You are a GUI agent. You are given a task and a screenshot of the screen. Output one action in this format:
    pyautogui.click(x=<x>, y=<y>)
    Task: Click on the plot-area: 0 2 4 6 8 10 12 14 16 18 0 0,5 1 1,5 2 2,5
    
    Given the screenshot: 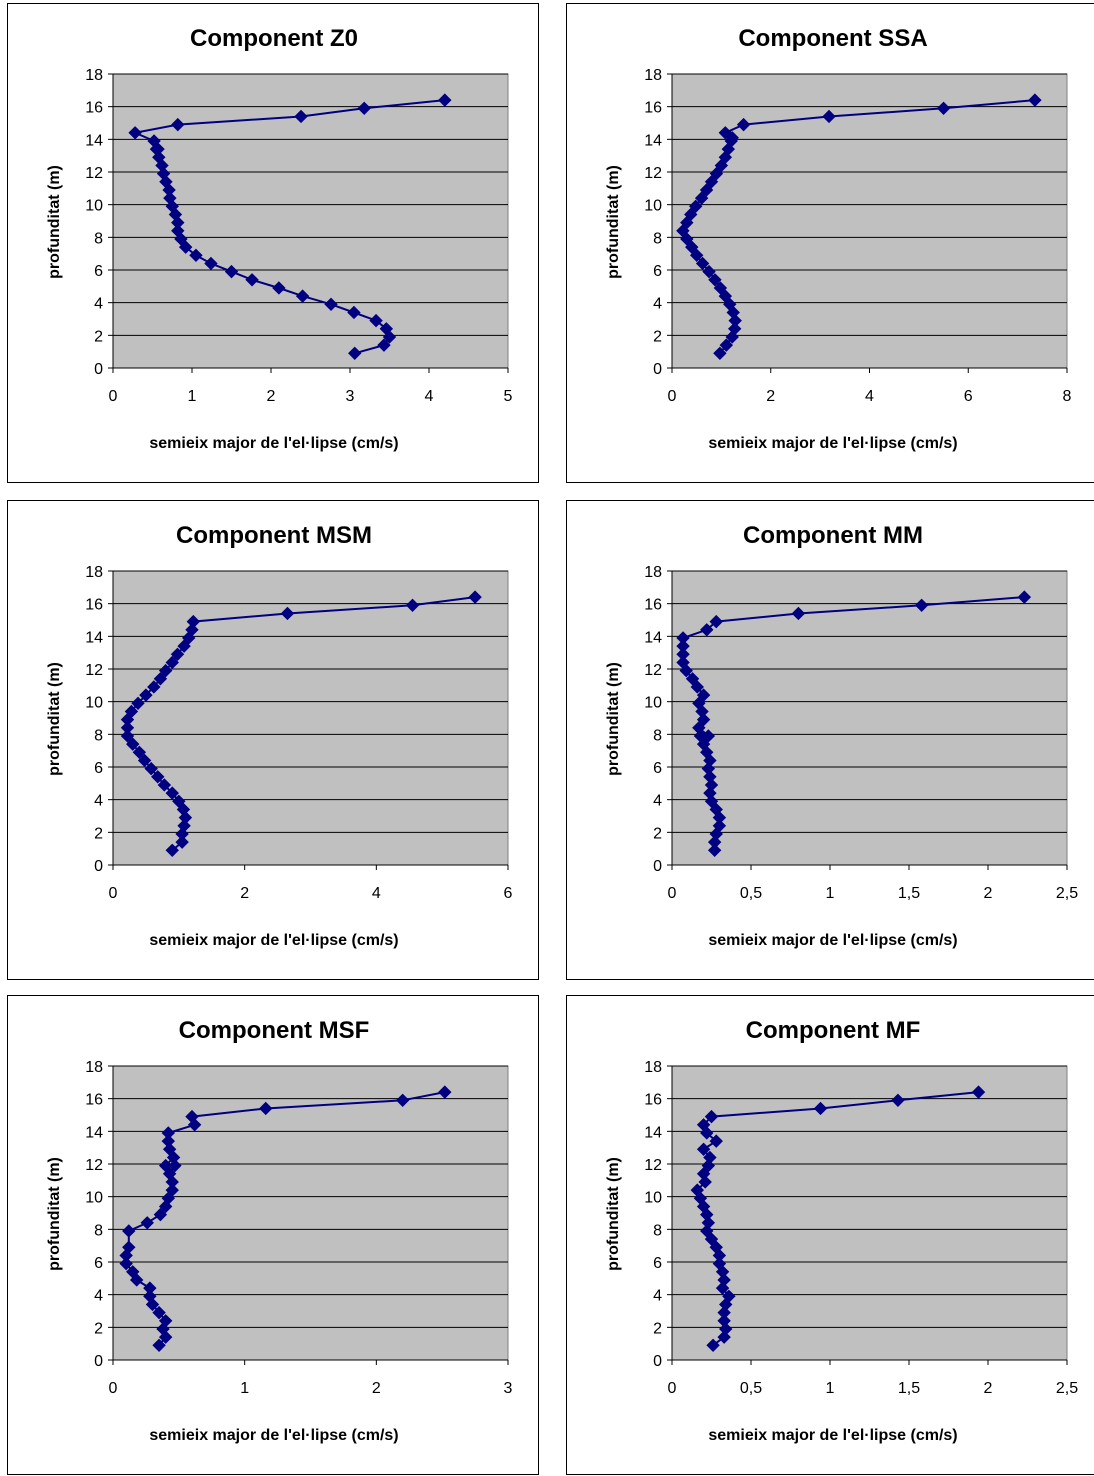 What is the action you would take?
    pyautogui.click(x=861, y=1228)
    